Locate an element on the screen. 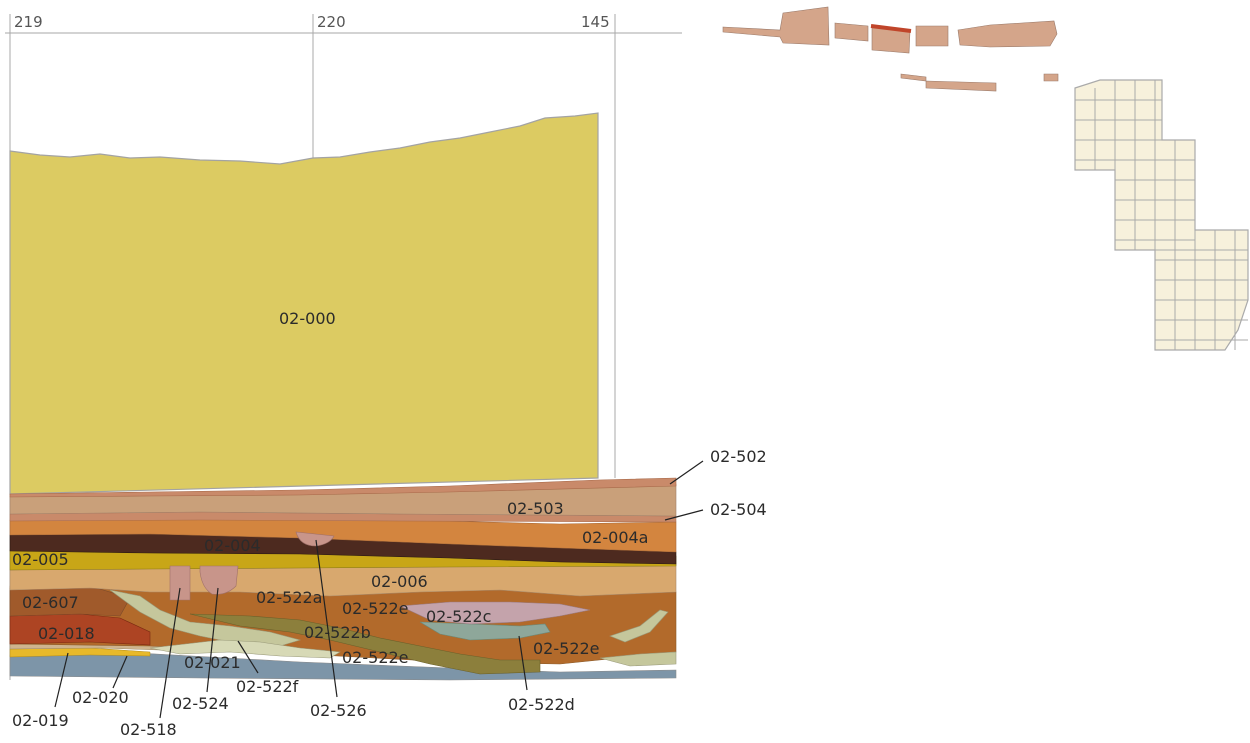 The width and height of the screenshot is (1250, 743). callout-02-502: 02-502 is located at coordinates (738, 456).